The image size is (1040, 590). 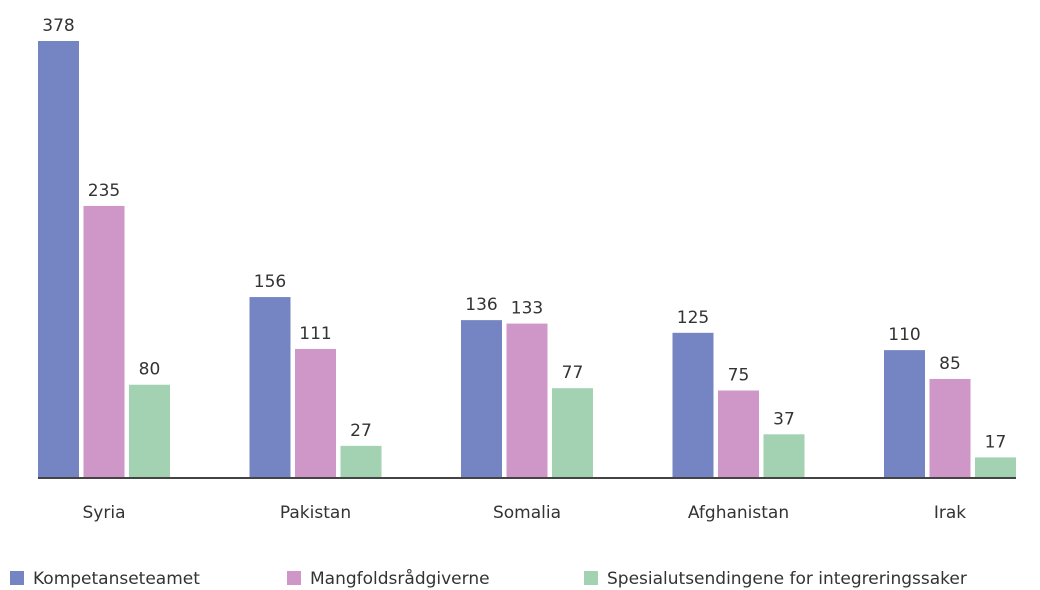 I want to click on x-tick-label: Somalia, so click(x=527, y=513).